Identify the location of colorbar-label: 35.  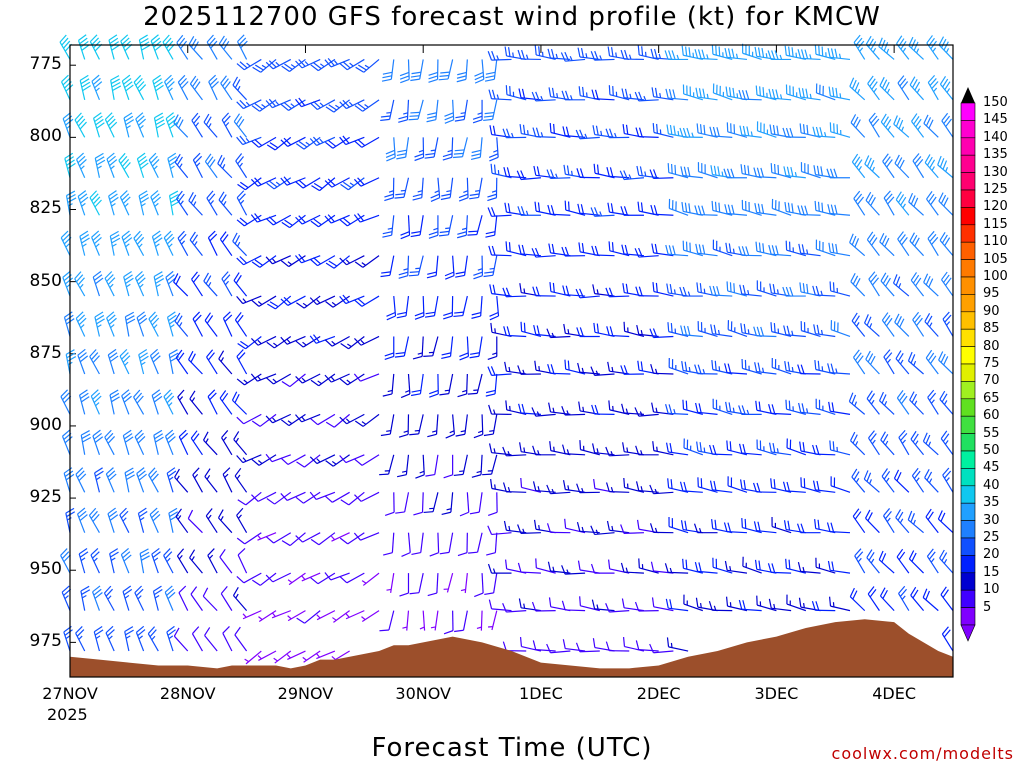
(991, 503).